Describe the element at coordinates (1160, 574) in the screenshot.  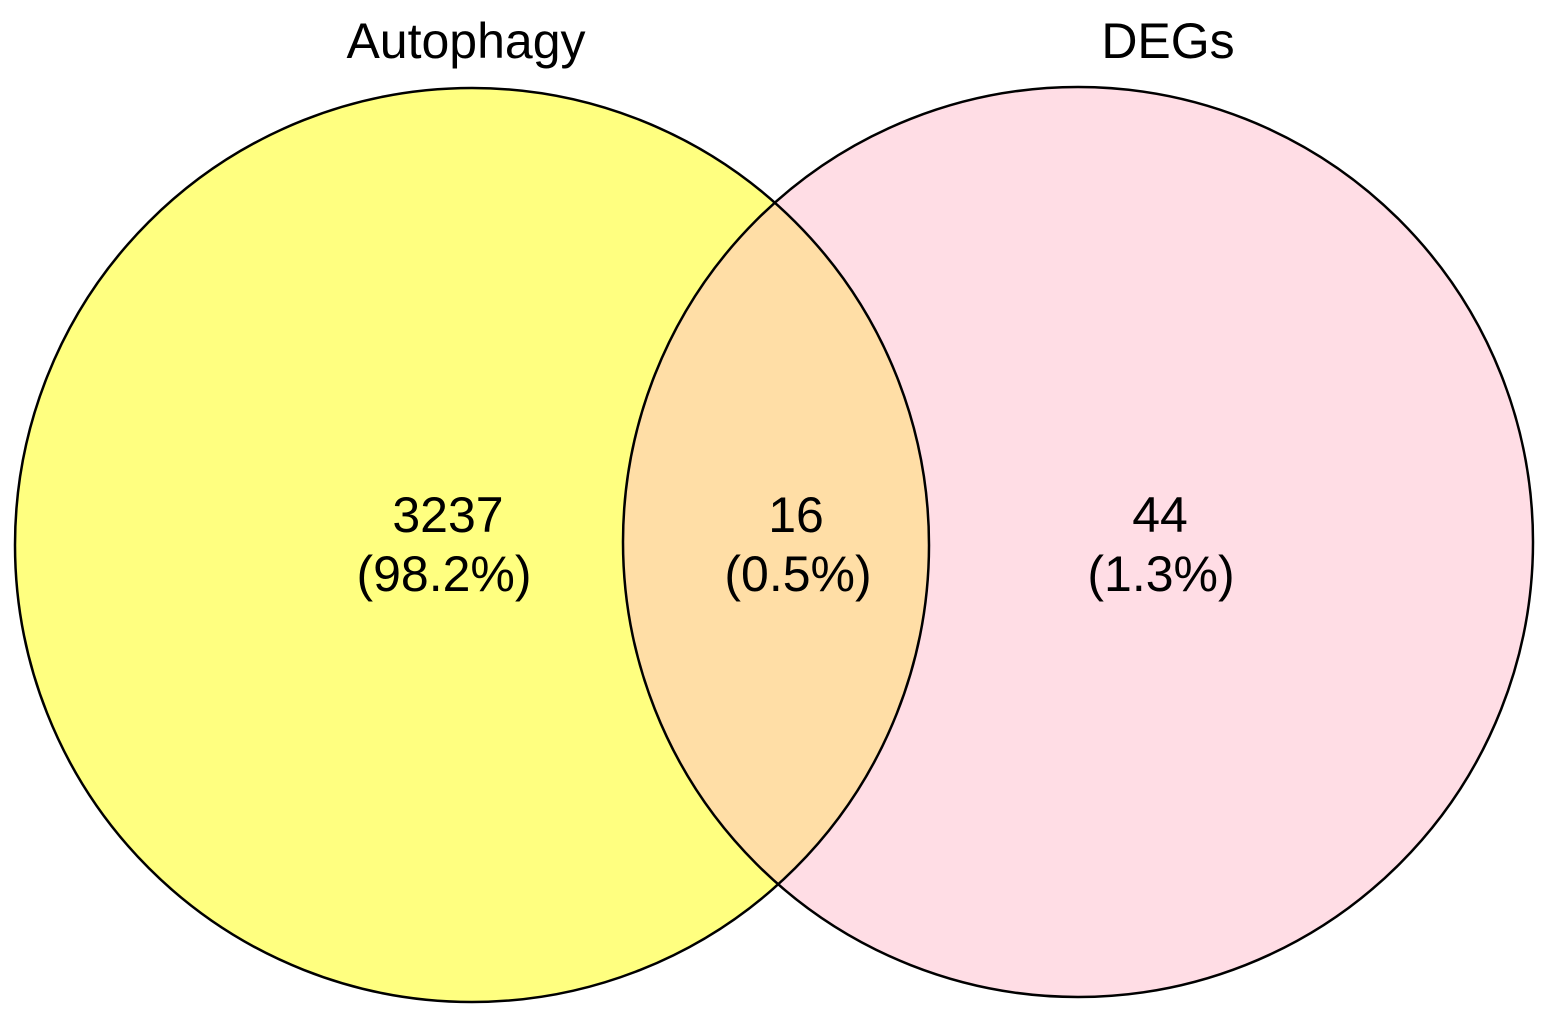
I see `right-only-percent: (1.3%)` at that location.